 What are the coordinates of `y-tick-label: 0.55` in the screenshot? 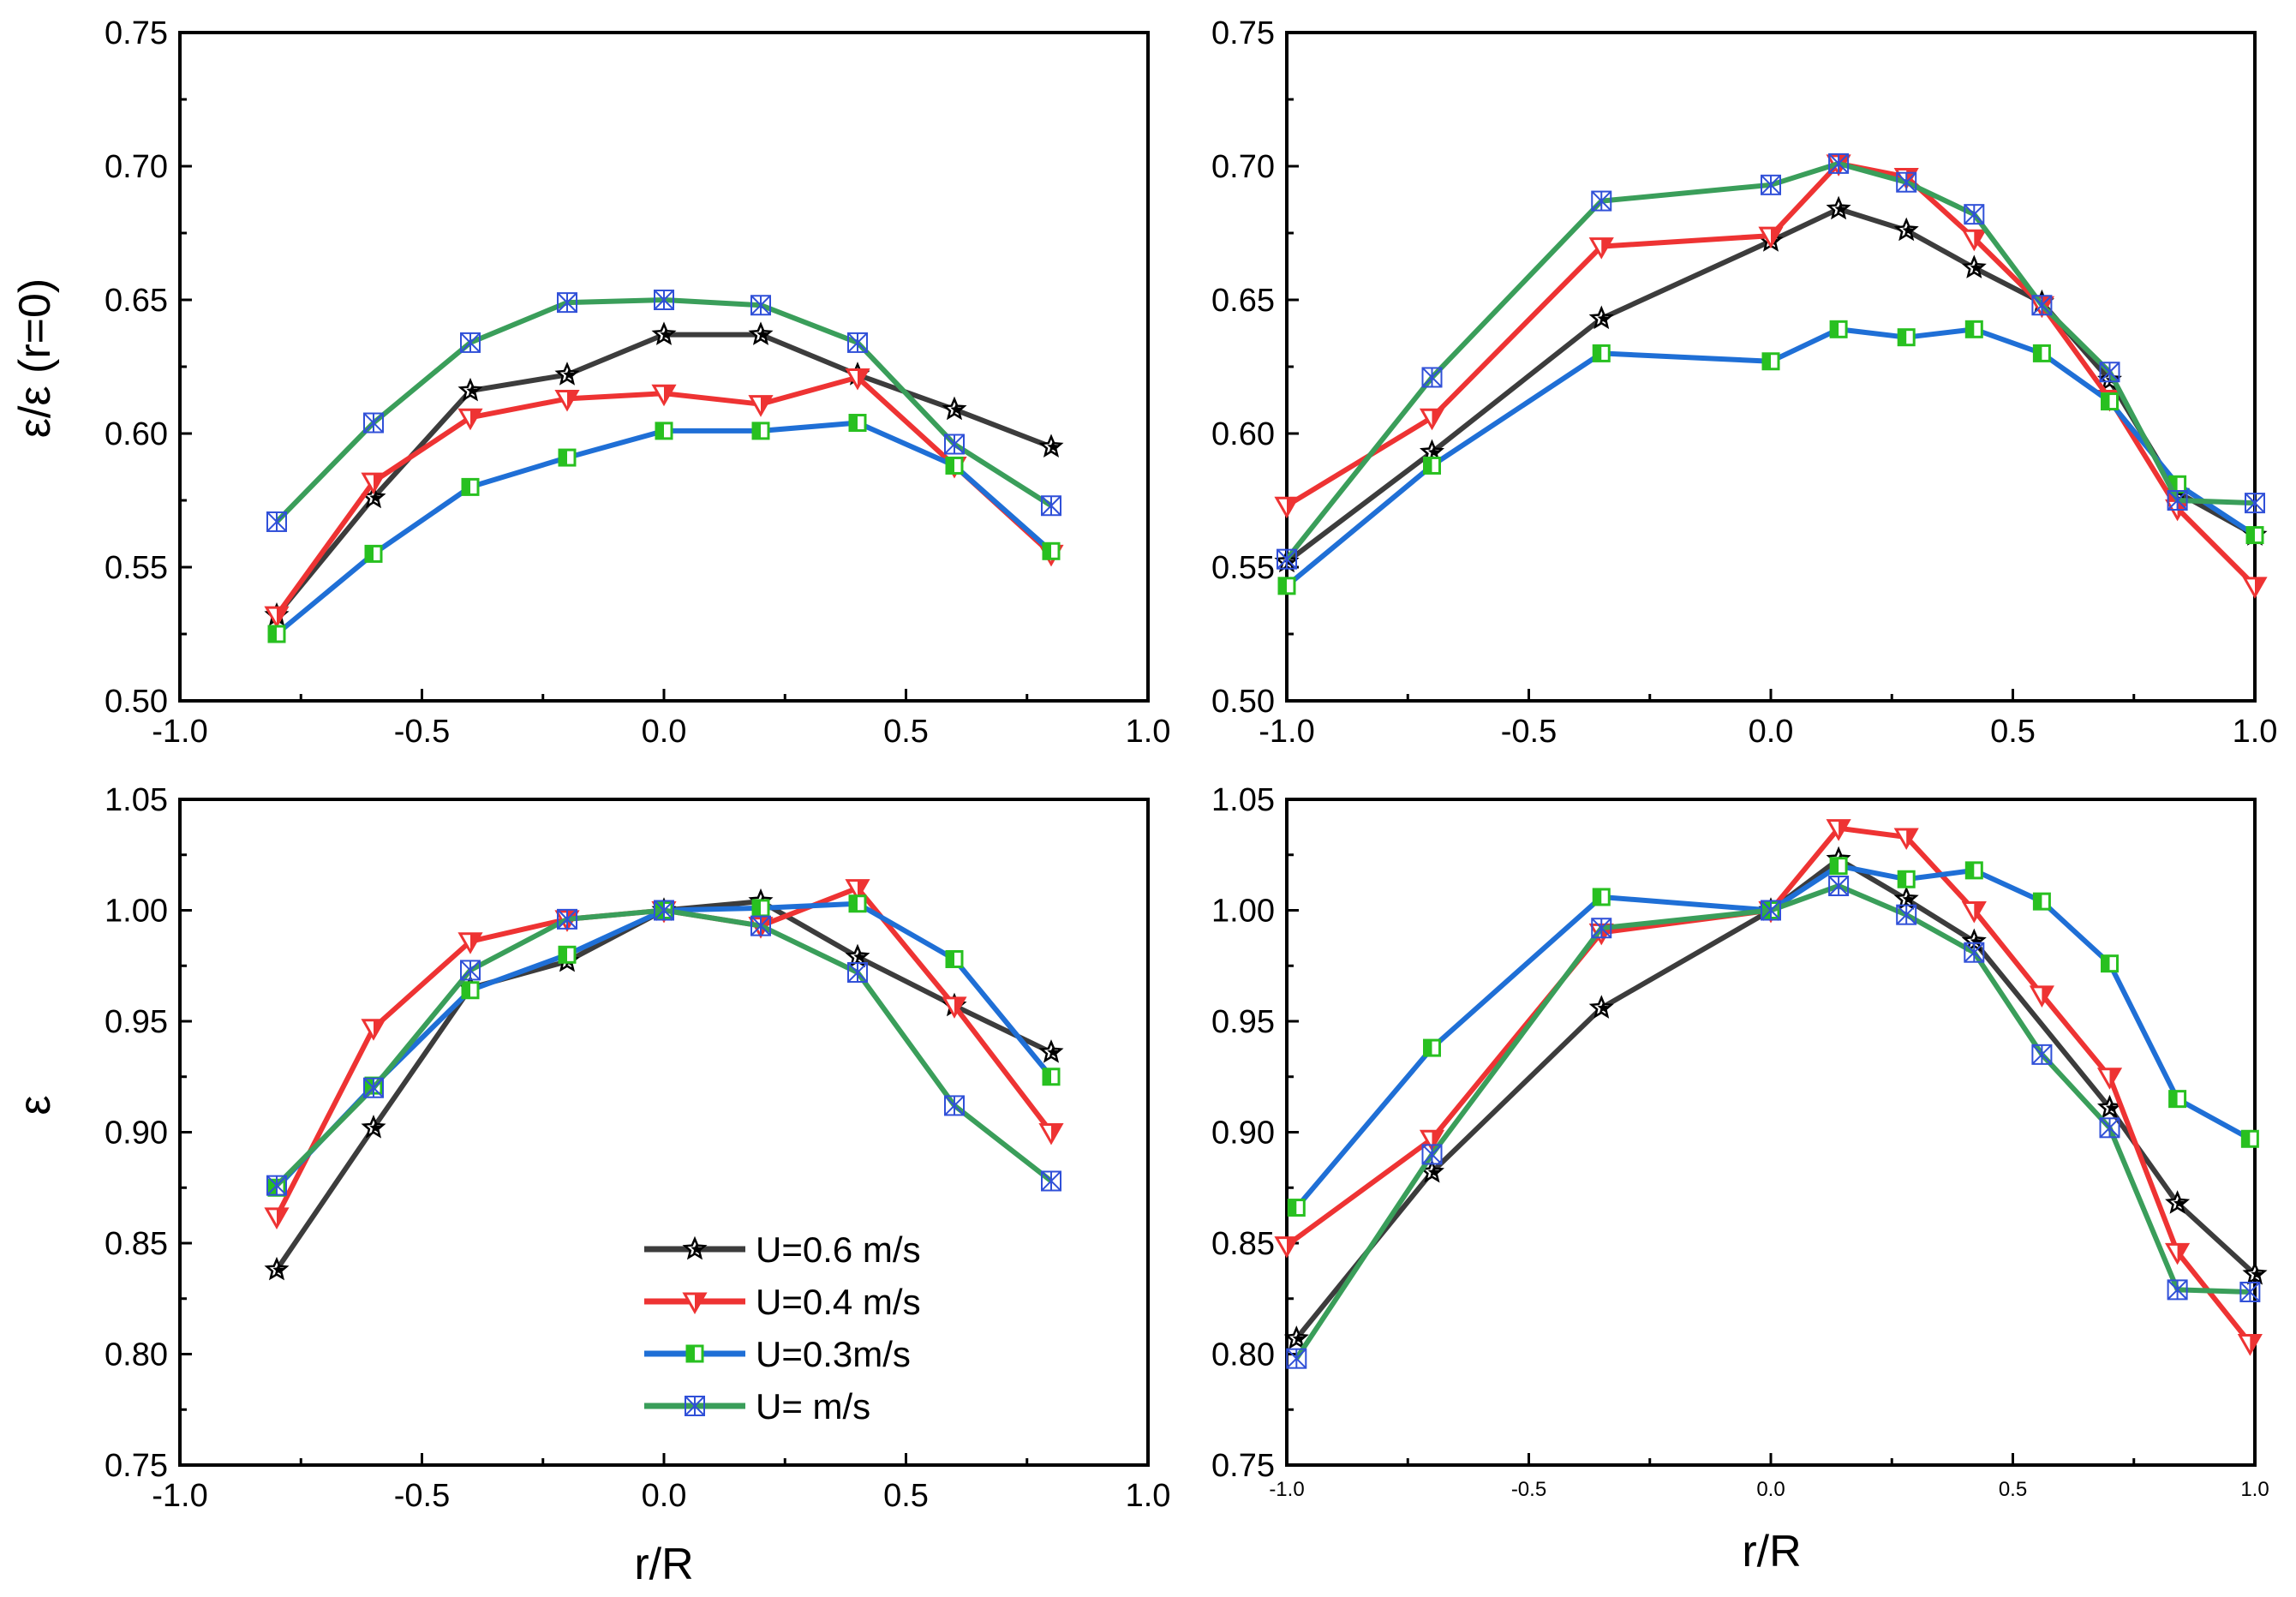 It's located at (136, 568).